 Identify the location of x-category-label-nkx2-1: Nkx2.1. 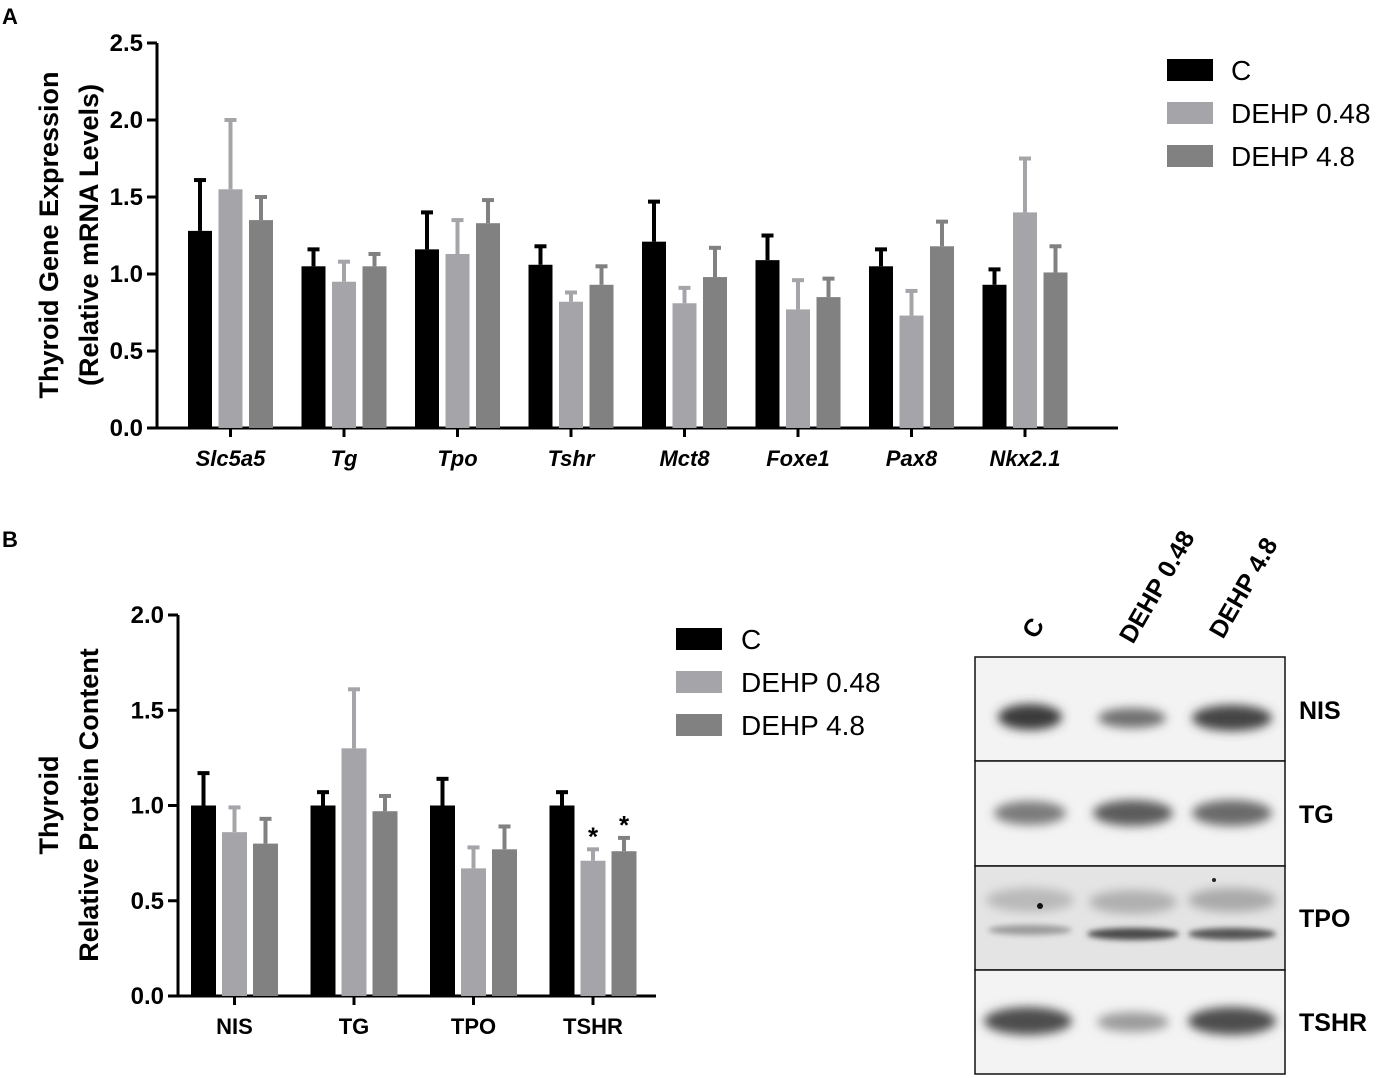
(1025, 458).